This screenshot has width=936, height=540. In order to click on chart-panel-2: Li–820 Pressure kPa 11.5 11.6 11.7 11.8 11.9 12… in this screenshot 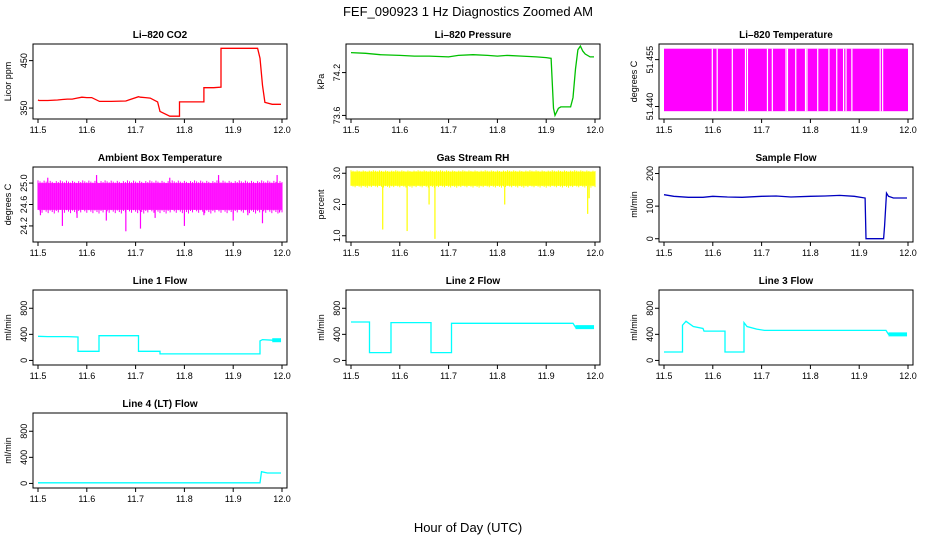, I will do `click(460, 82)`.